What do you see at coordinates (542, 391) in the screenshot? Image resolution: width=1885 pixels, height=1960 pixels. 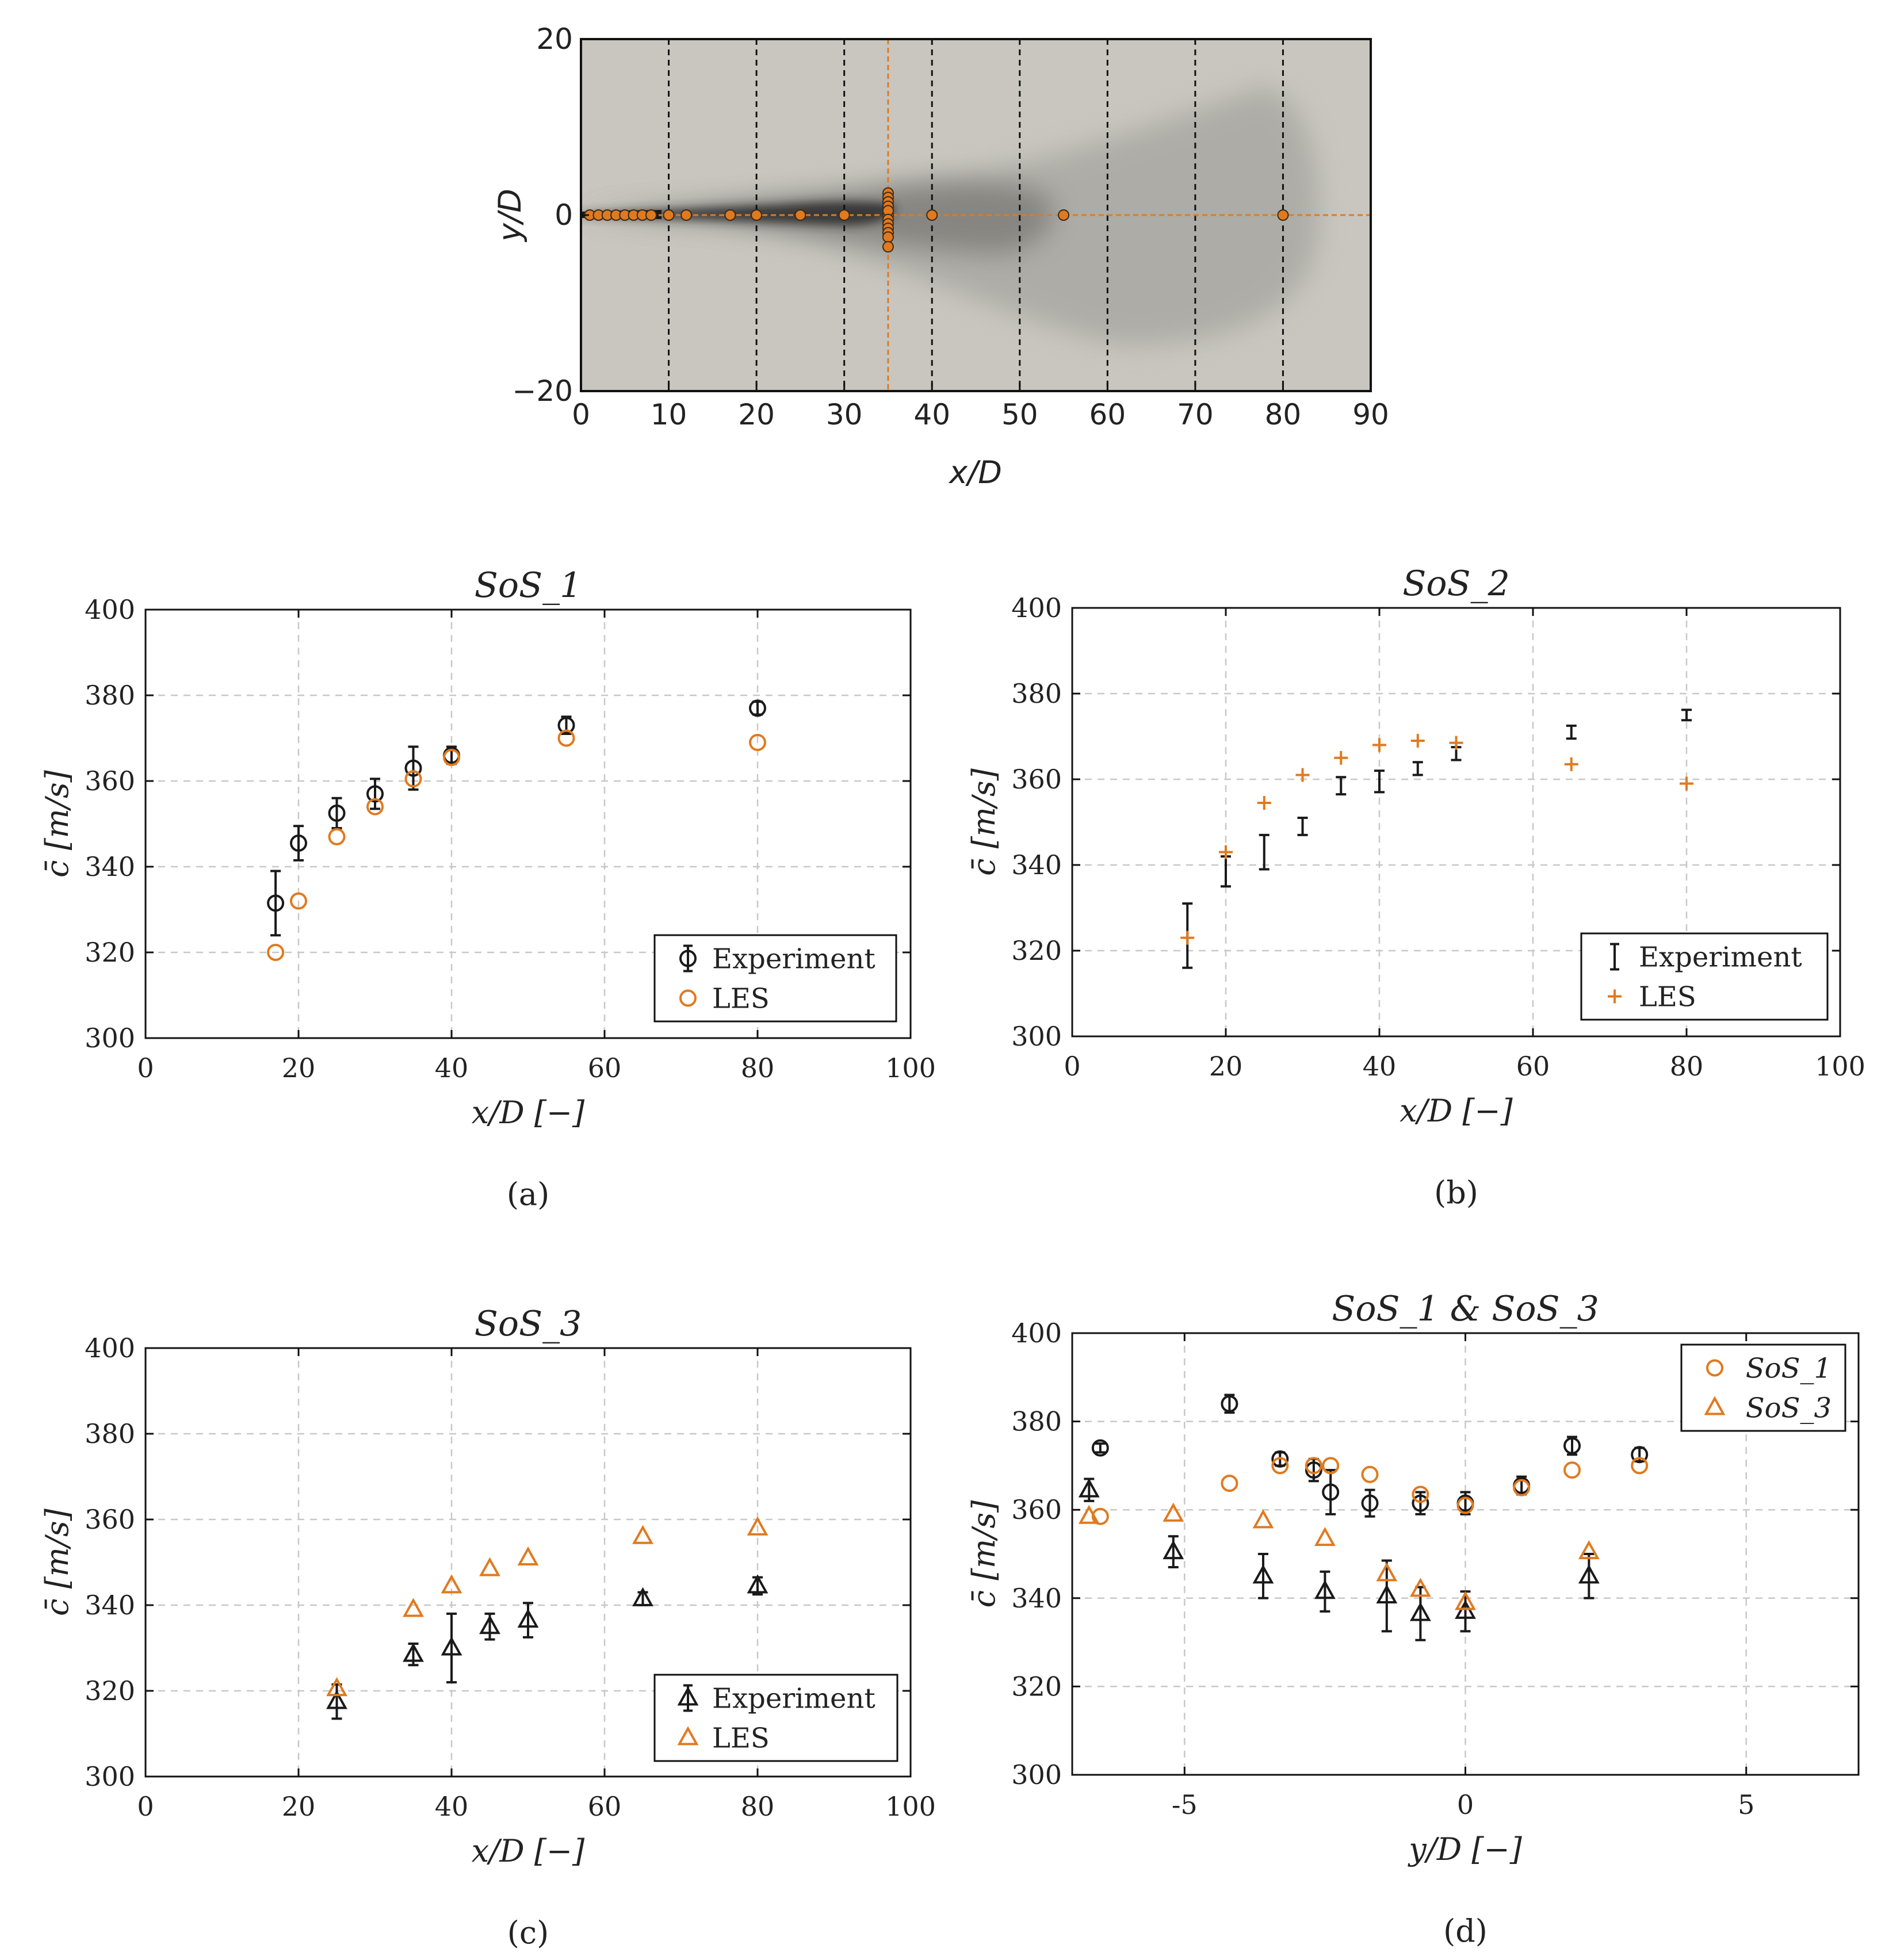 I see `y-tick-label: −20` at bounding box center [542, 391].